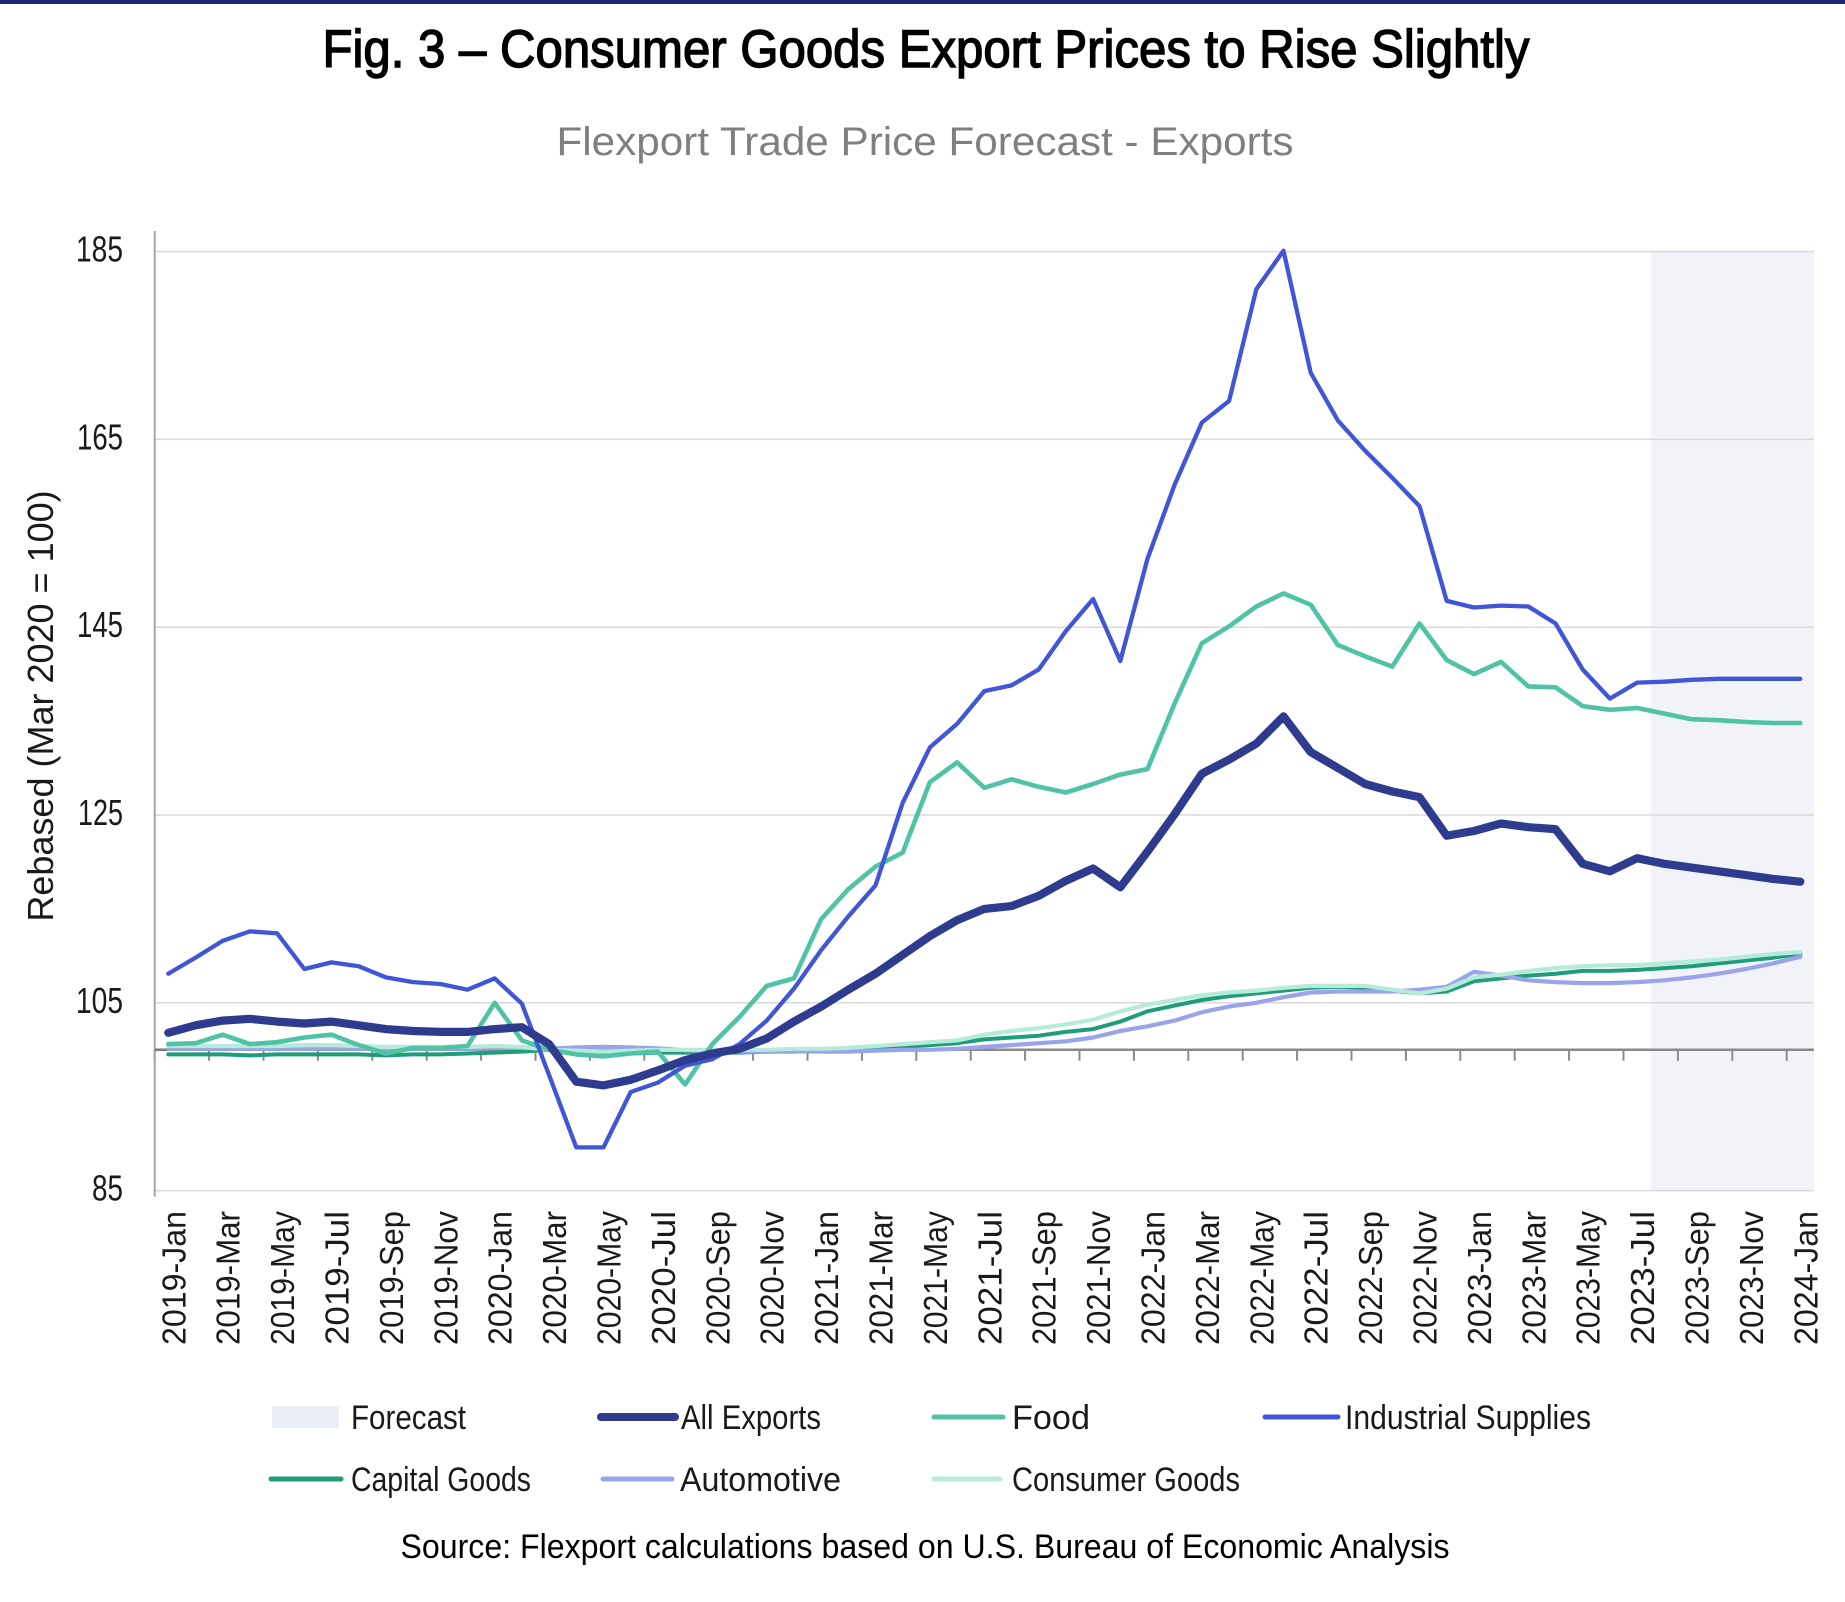 This screenshot has width=1845, height=1602. Describe the element at coordinates (1468, 1418) in the screenshot. I see `svg-text: Industrial Supplies` at that location.